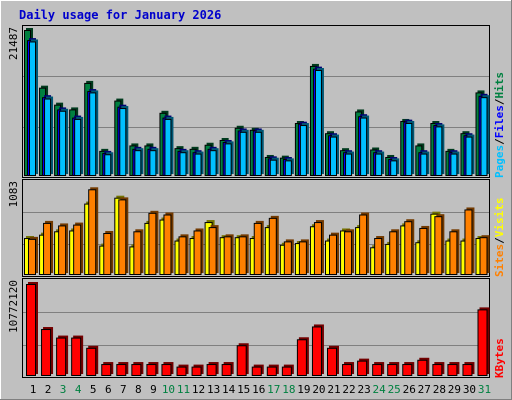 The height and width of the screenshot is (400, 512). Describe the element at coordinates (333, 389) in the screenshot. I see `day-label-21: 21` at that location.